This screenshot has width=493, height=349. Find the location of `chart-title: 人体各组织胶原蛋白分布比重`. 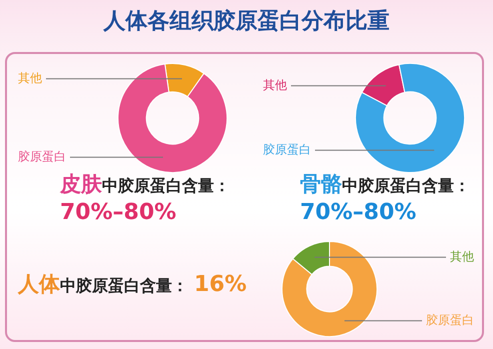

chart-title: 人体各组织胶原蛋白分布比重 is located at coordinates (246, 22).